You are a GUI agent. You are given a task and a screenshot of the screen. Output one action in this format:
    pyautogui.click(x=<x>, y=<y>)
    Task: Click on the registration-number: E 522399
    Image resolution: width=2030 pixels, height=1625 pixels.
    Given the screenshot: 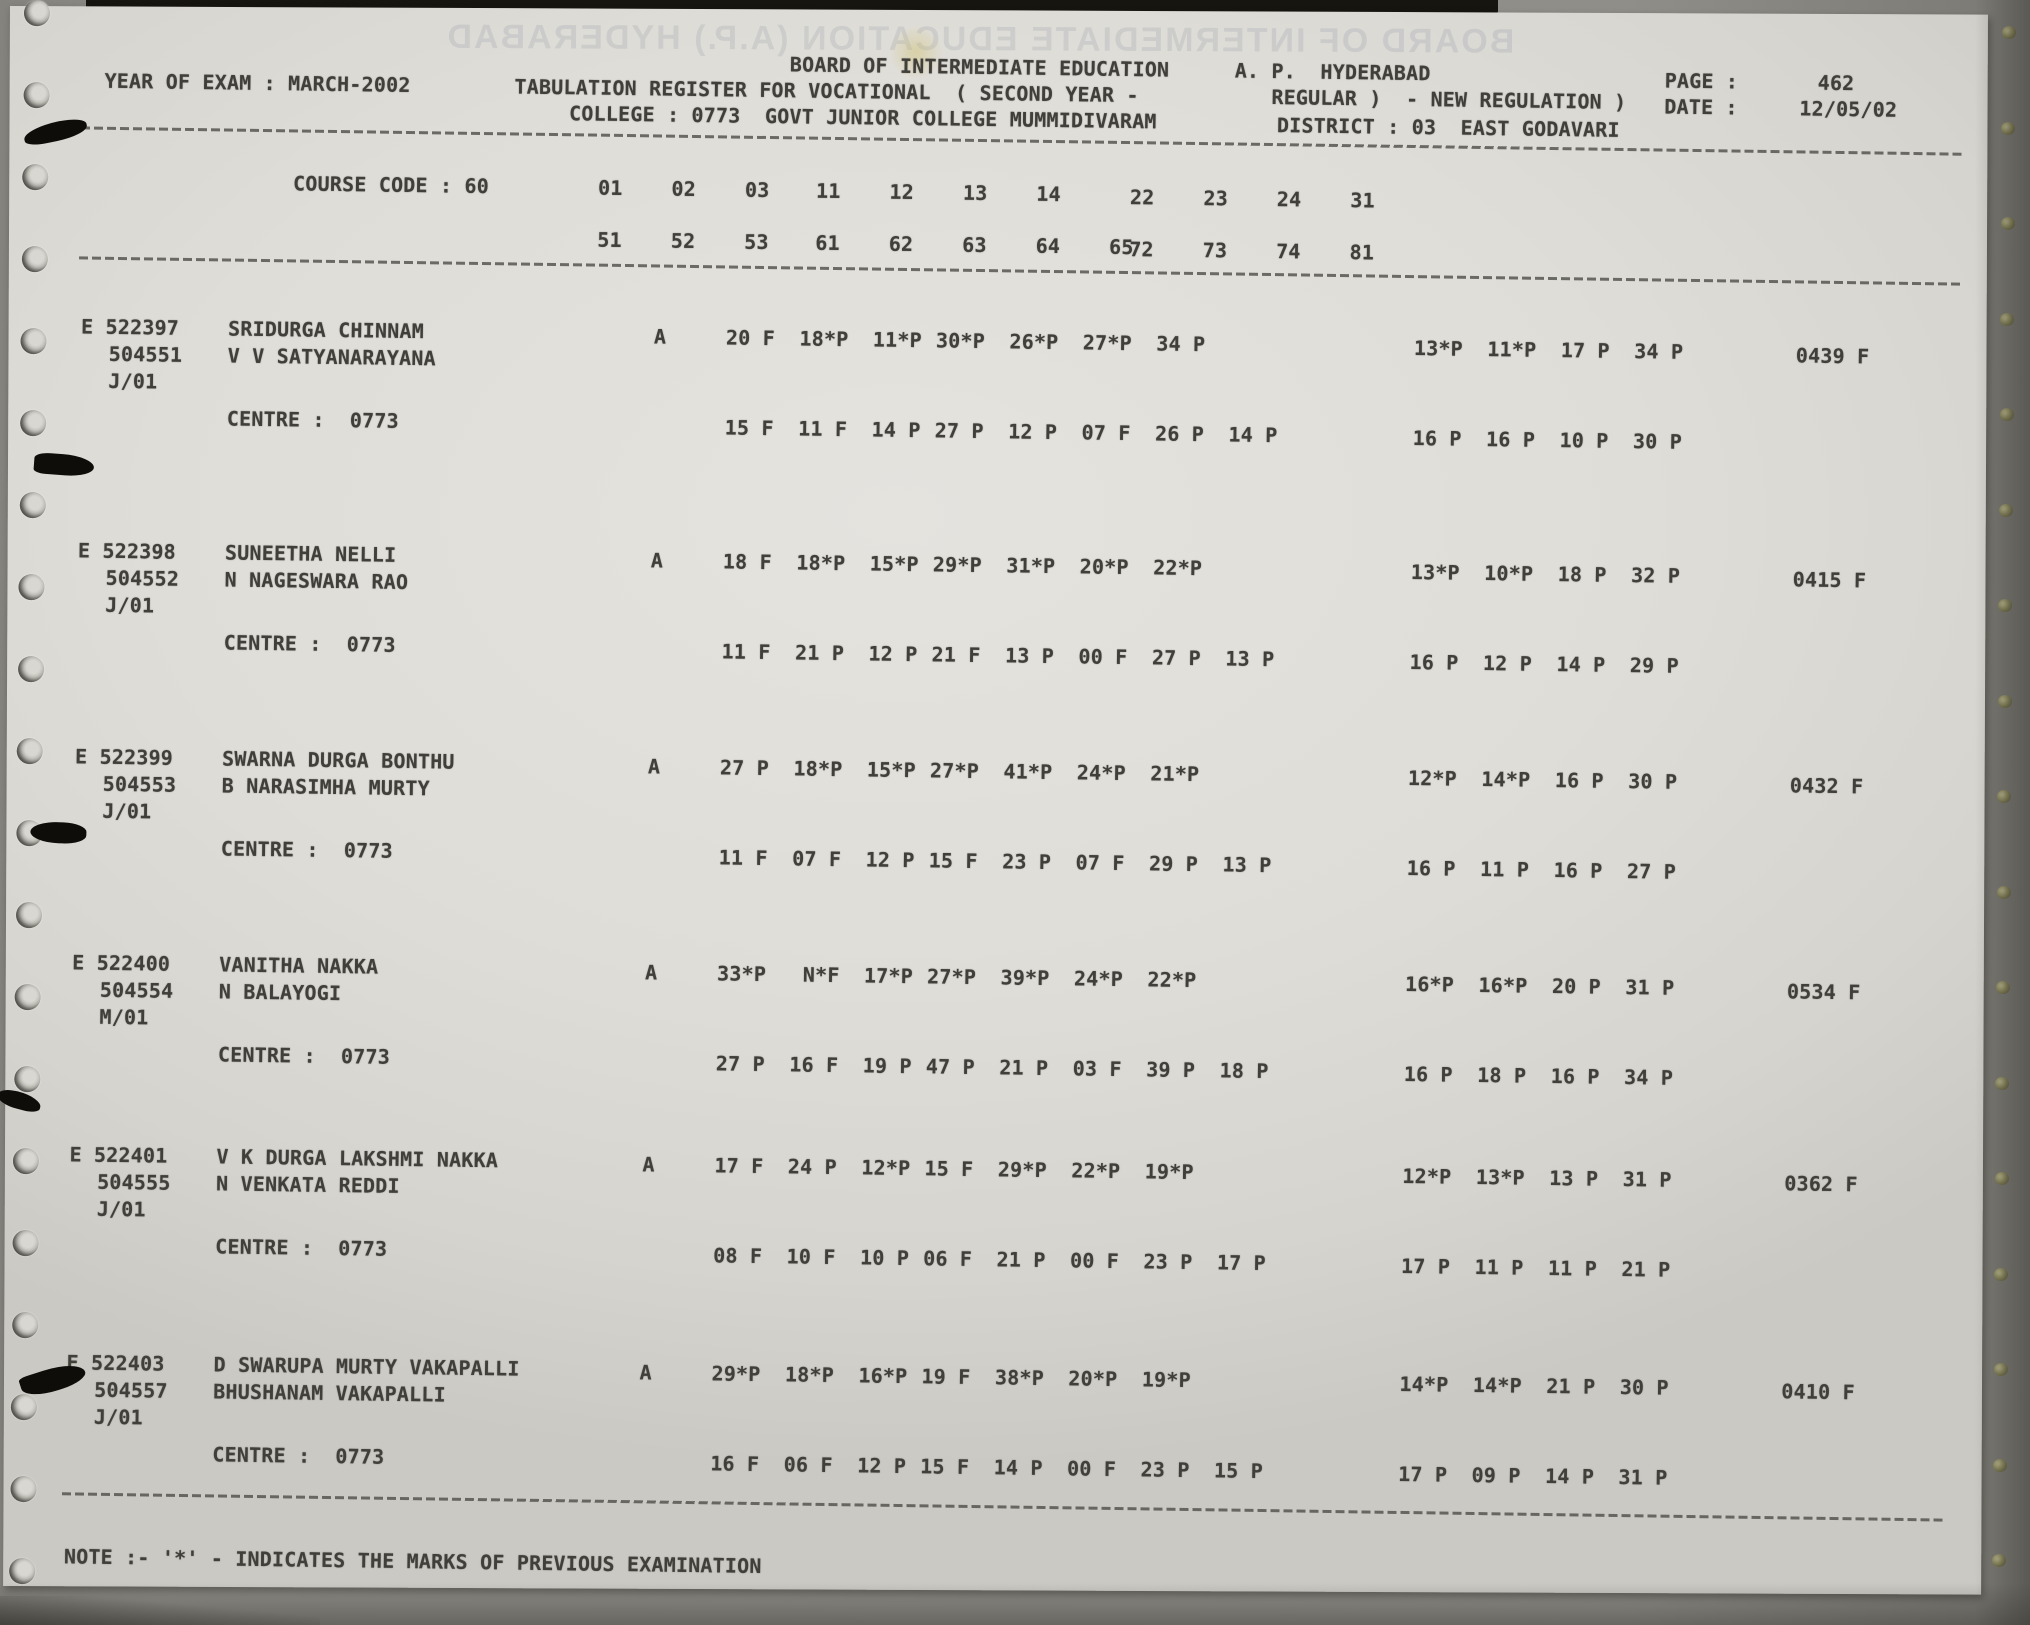 What is the action you would take?
    pyautogui.click(x=124, y=757)
    